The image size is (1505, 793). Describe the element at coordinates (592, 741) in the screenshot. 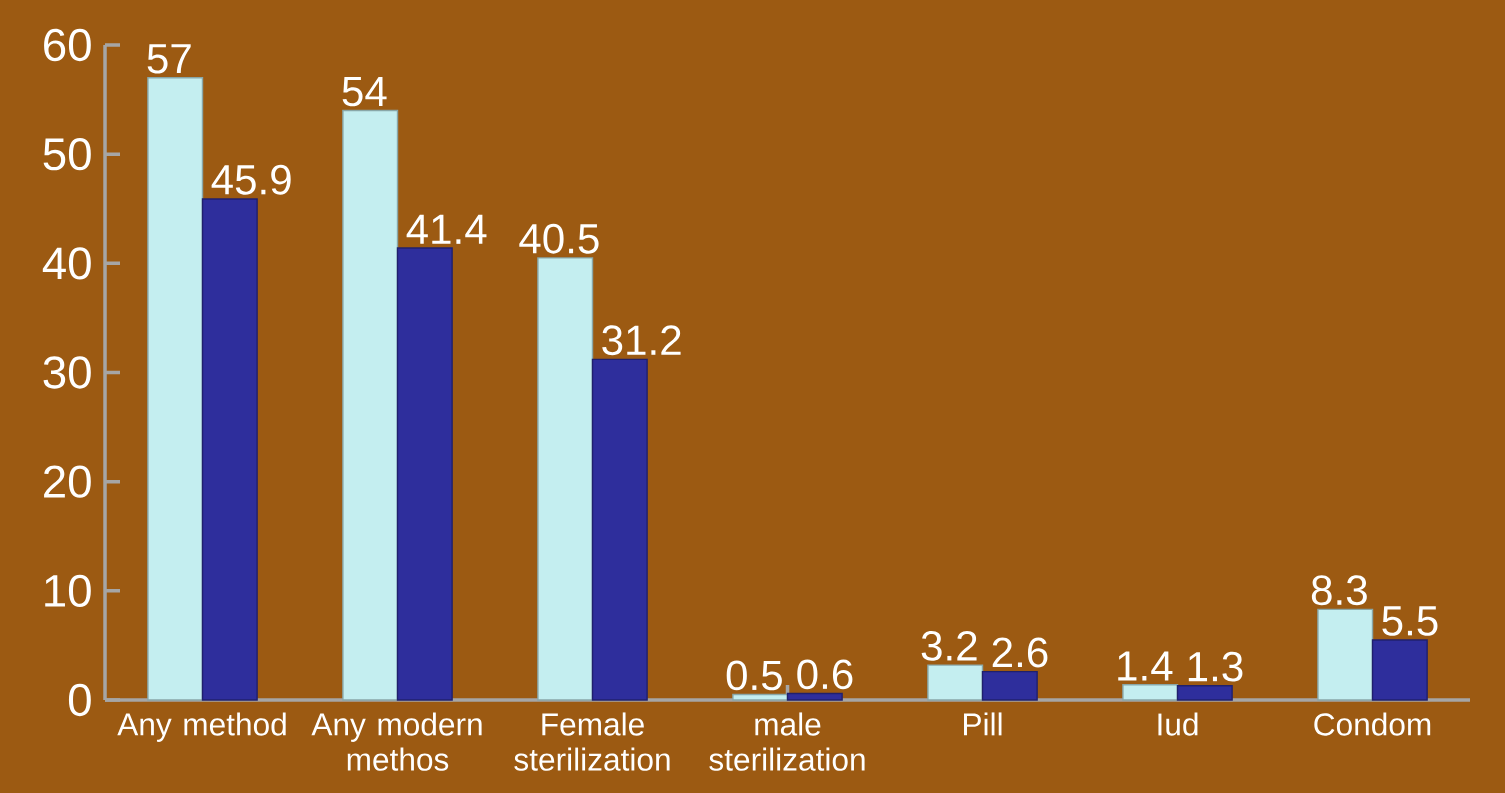

I see `x-tick-label: Female sterilization` at that location.